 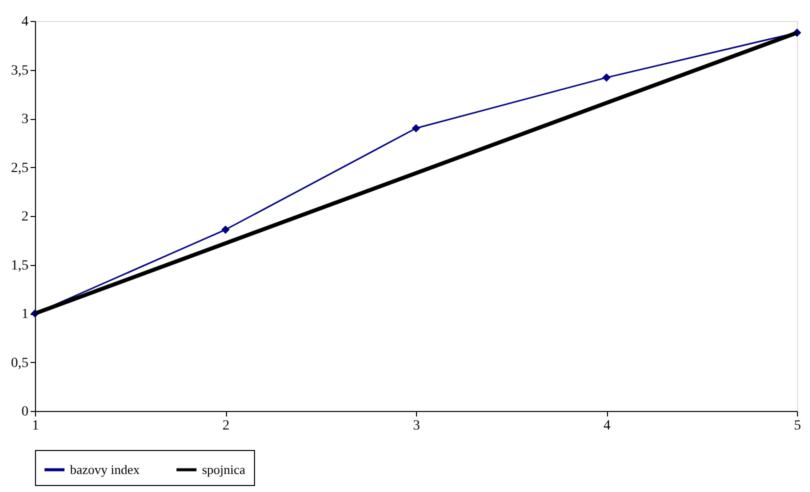 I want to click on x-tick-label: 1, so click(x=35, y=426).